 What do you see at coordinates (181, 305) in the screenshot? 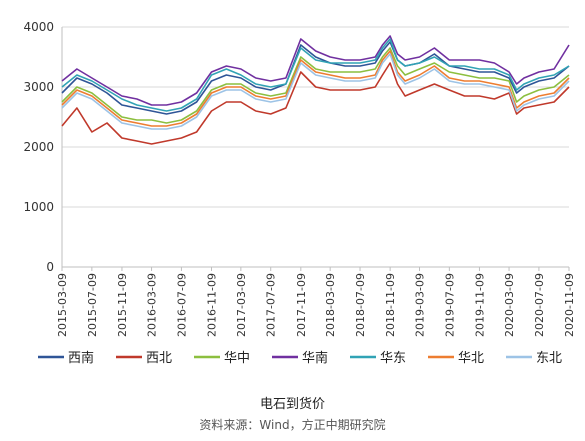
I see `x-tick-label: 2016-07-09` at bounding box center [181, 305].